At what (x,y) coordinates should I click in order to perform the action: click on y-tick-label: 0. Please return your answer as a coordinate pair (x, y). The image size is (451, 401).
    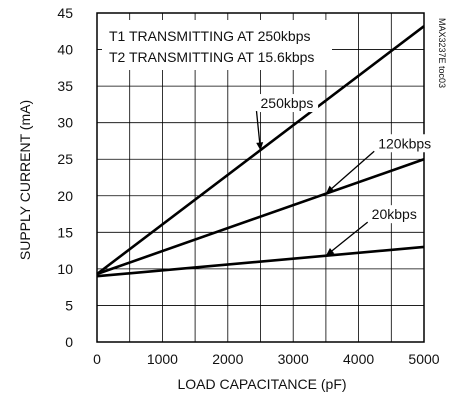
    Looking at the image, I should click on (69, 342).